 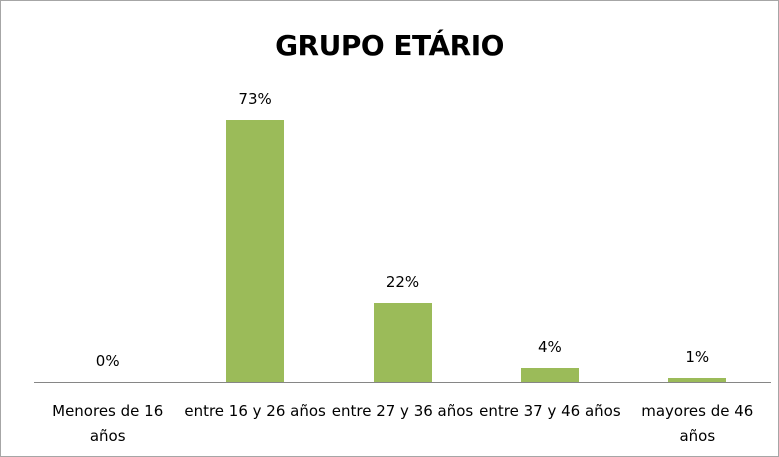 What do you see at coordinates (550, 411) in the screenshot?
I see `x-tick-label: entre 37 y 46 años` at bounding box center [550, 411].